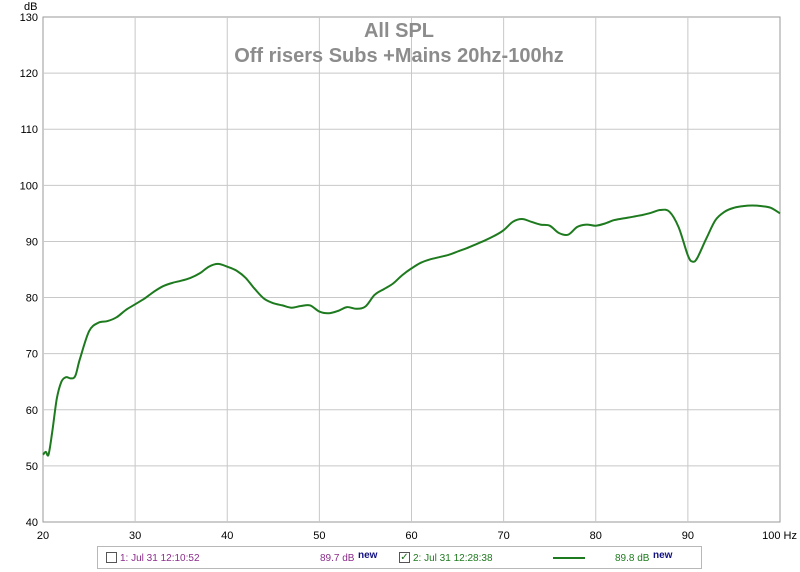  What do you see at coordinates (337, 558) in the screenshot?
I see `series1-value: 89.7 dB` at bounding box center [337, 558].